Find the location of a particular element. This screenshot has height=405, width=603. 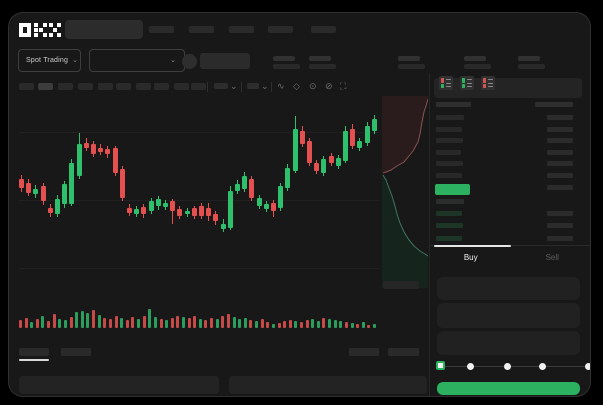

orderbook-header-size is located at coordinates (554, 104).